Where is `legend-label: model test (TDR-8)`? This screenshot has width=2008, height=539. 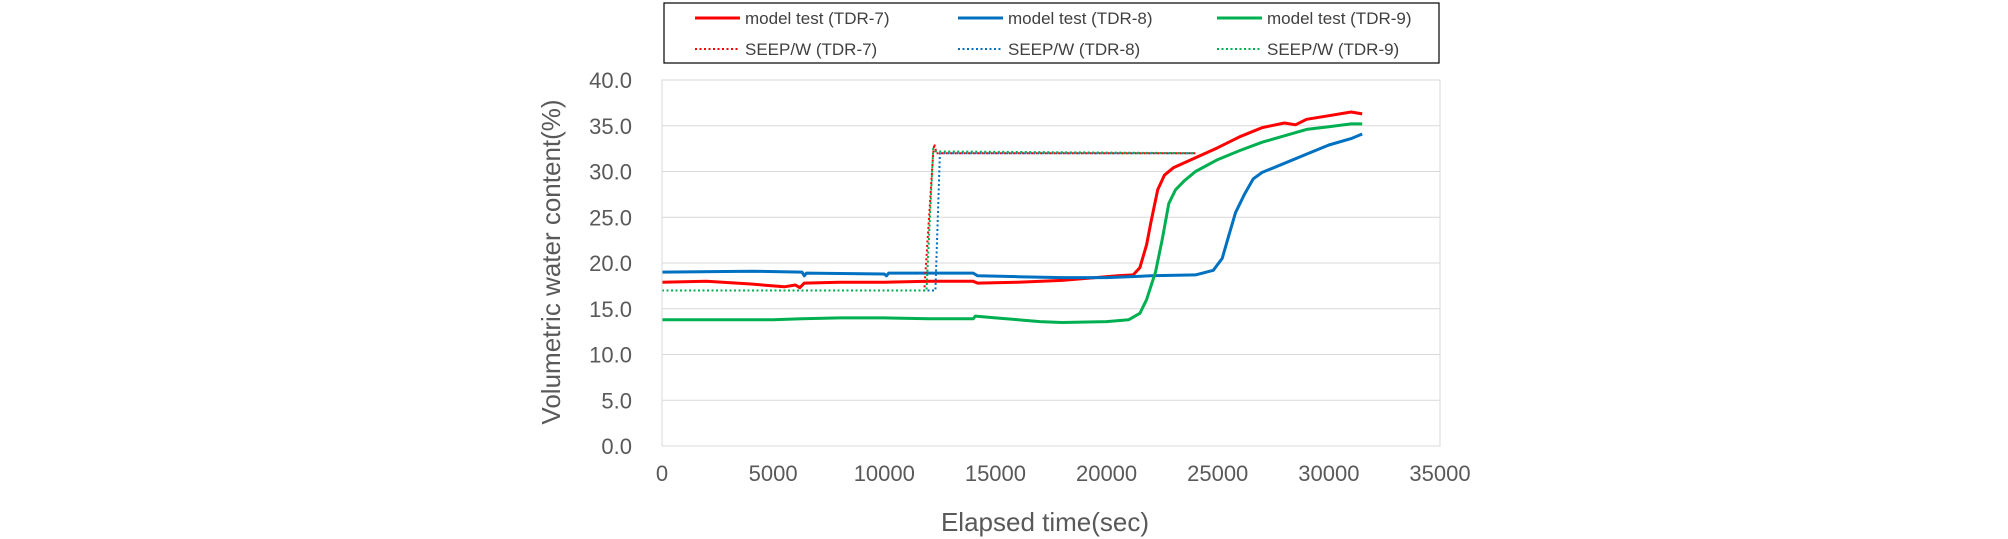
legend-label: model test (TDR-8) is located at coordinates (1080, 18).